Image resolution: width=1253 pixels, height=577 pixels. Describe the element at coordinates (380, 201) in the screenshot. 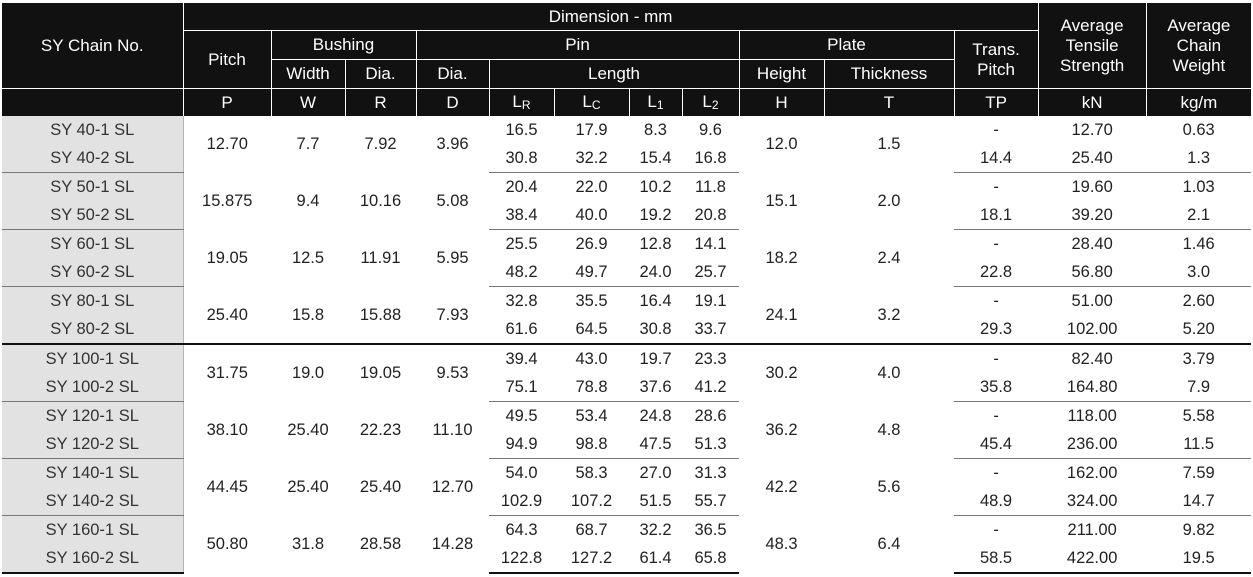

I see `bushing-dia-cell: 10.16` at that location.